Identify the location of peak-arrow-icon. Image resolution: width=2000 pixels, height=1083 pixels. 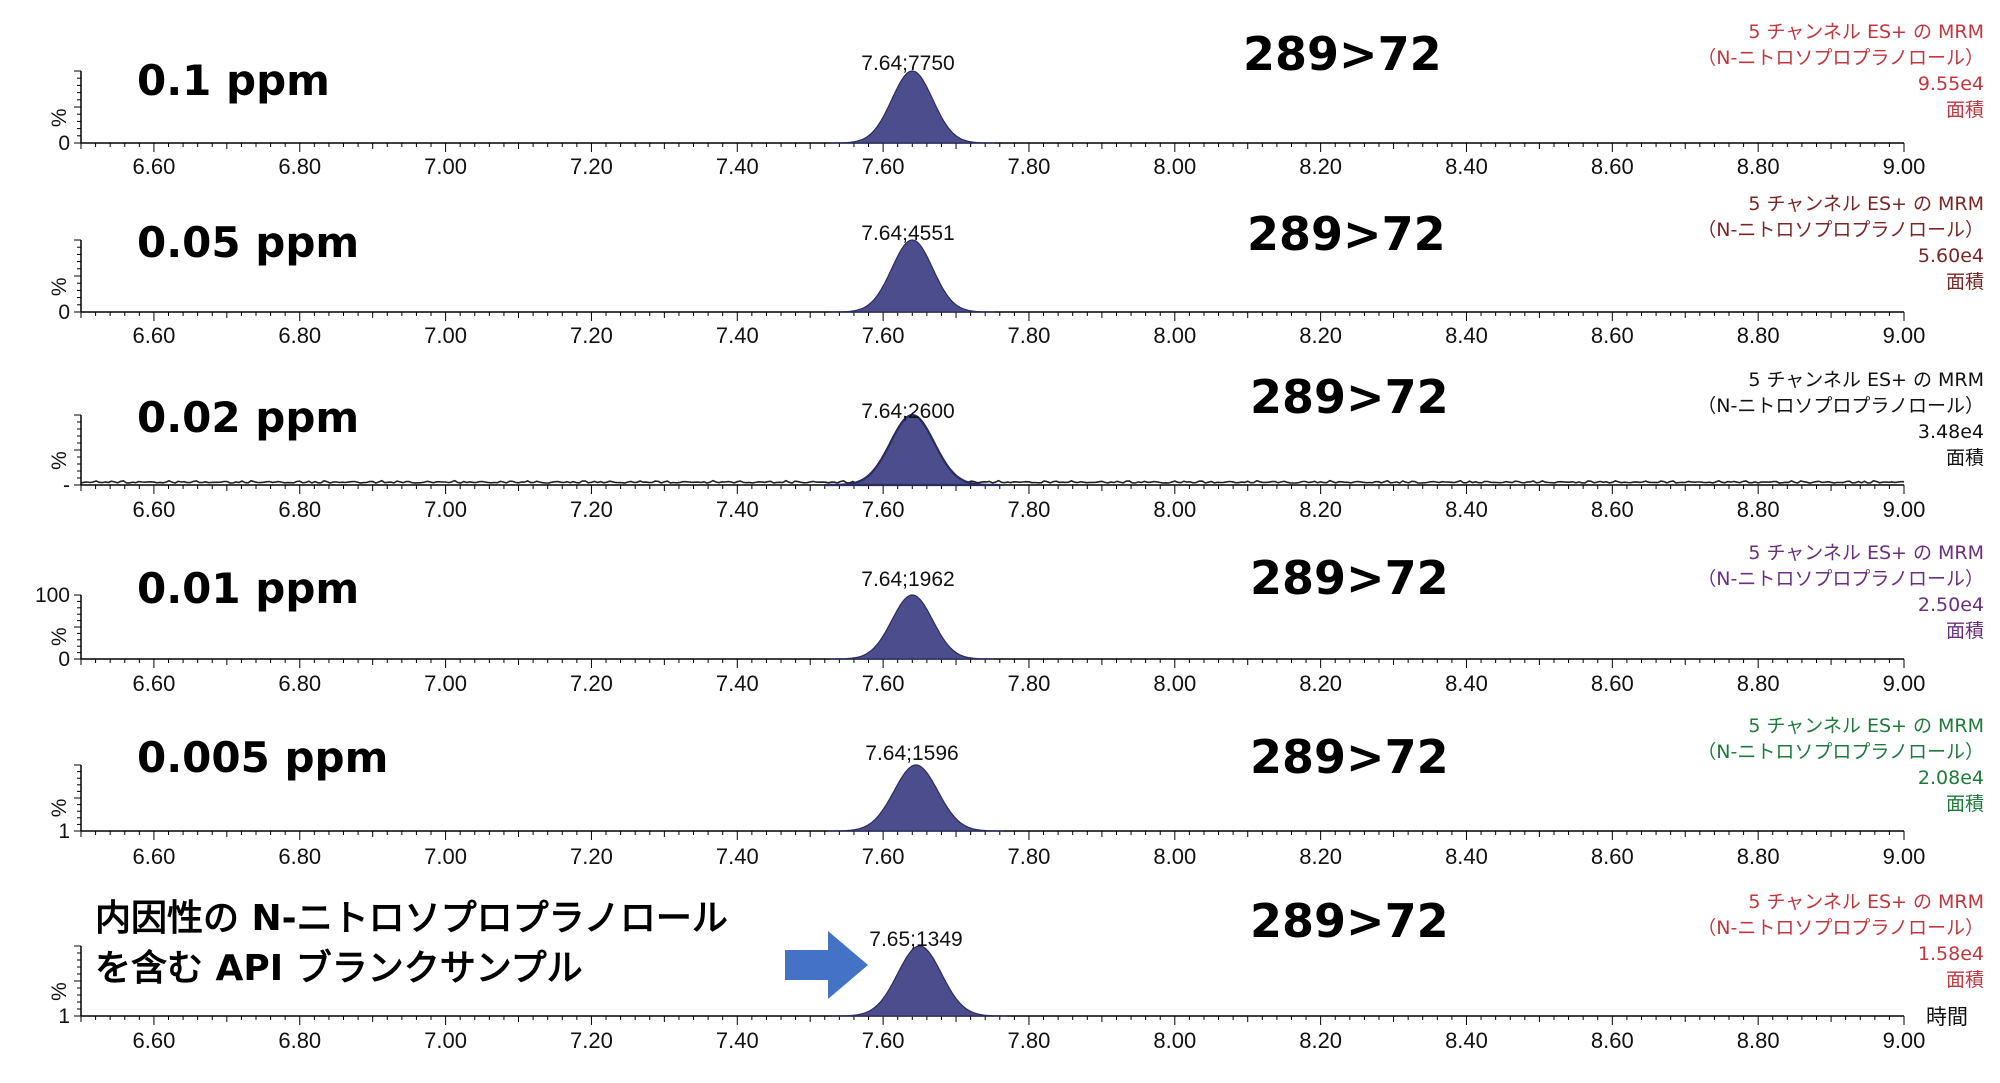
(826, 965).